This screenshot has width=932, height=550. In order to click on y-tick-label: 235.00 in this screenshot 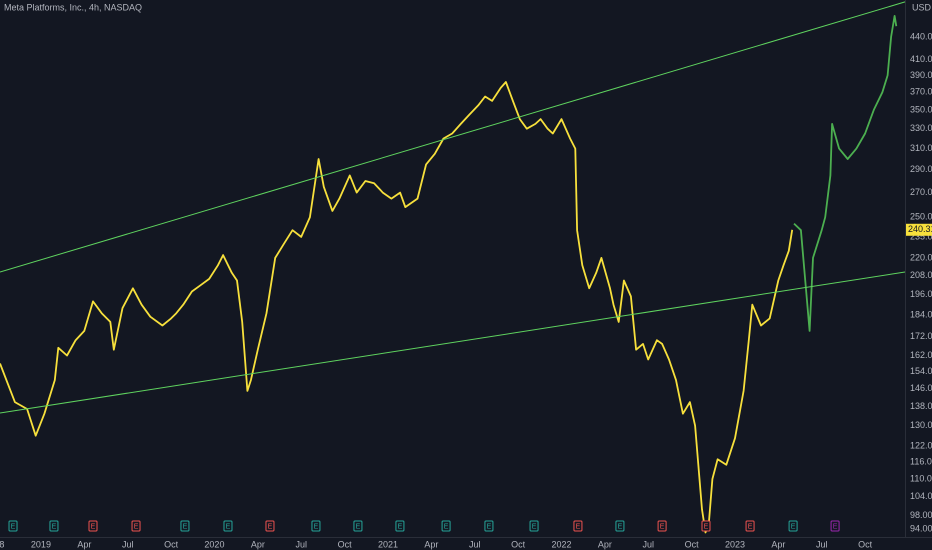, I will do `click(921, 236)`.